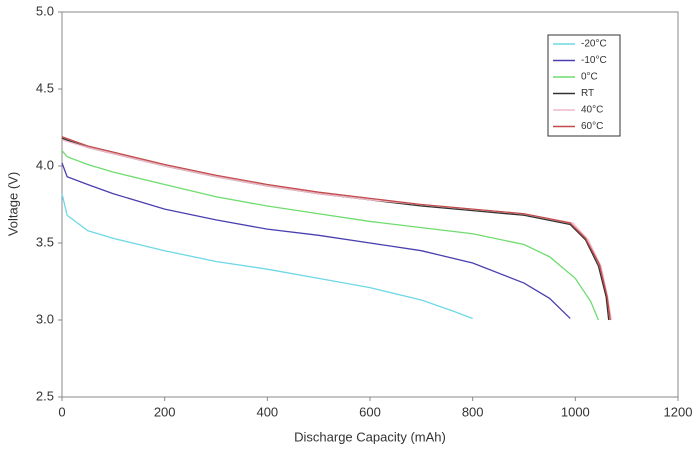  Describe the element at coordinates (473, 411) in the screenshot. I see `x-tick-label: 800` at that location.